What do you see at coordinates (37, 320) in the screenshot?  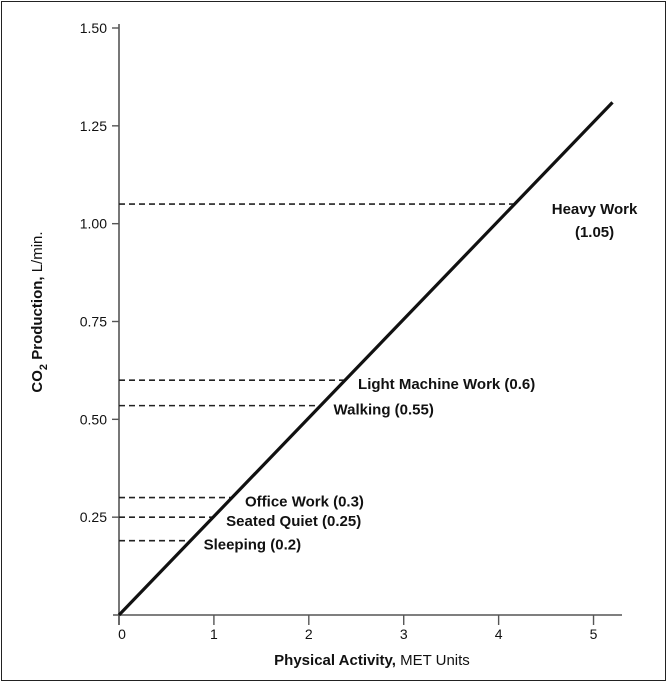 I see `y-axis-title-production: Production,` at bounding box center [37, 320].